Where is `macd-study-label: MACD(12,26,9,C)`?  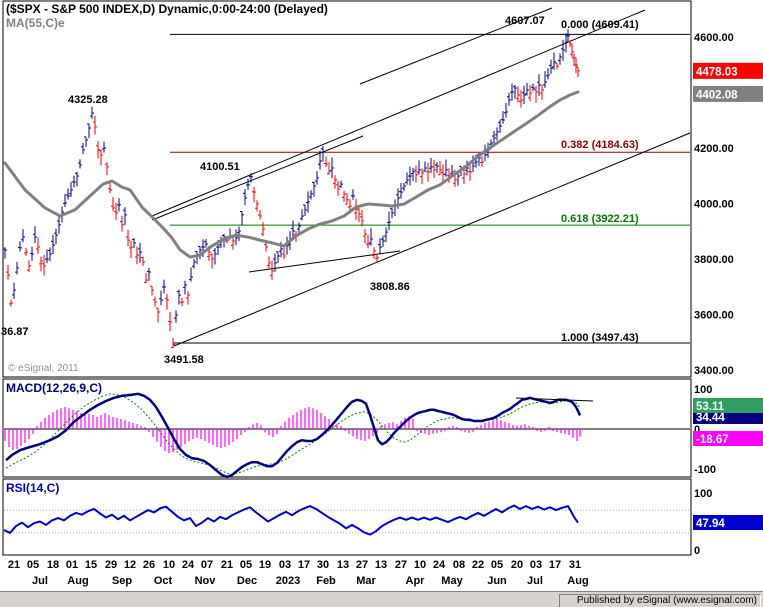 macd-study-label: MACD(12,26,9,C) is located at coordinates (54, 388).